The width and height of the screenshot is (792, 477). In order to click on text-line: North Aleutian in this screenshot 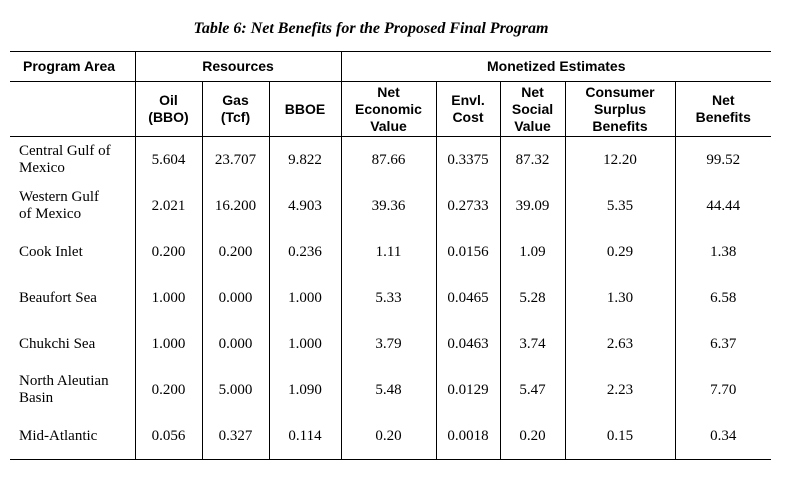, I will do `click(64, 381)`.